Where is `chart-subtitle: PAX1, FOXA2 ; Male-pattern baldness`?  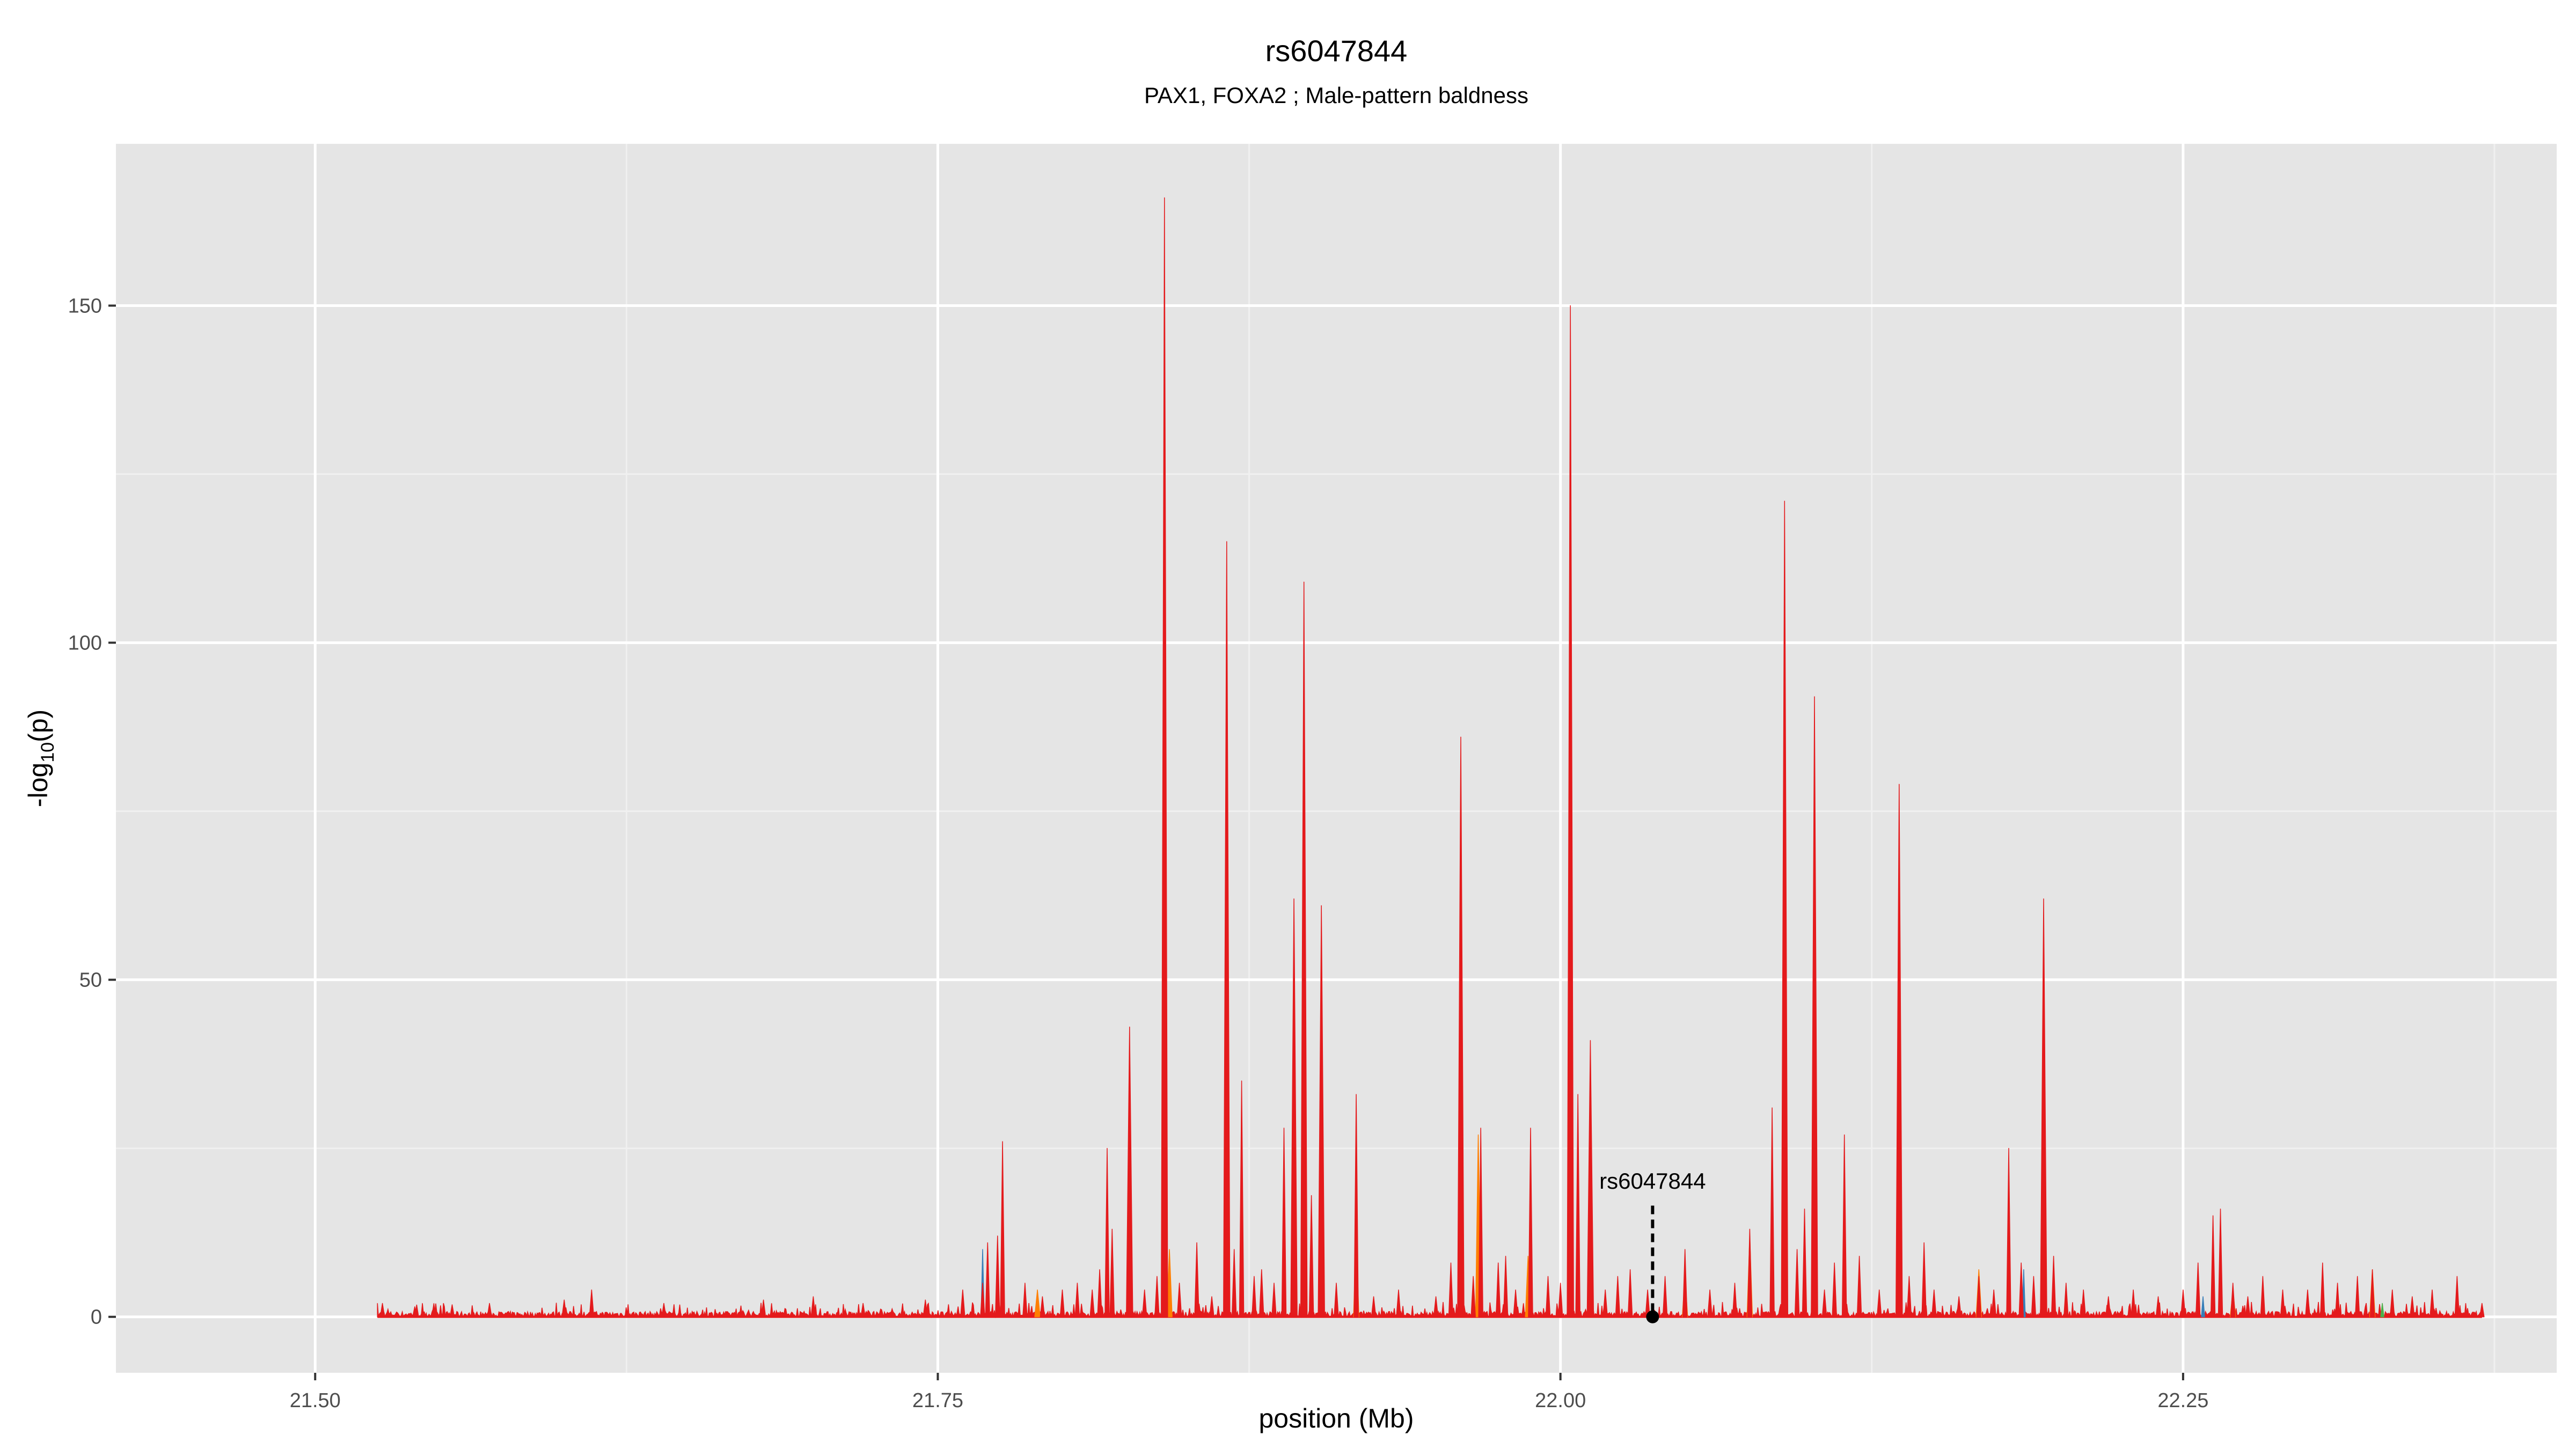 chart-subtitle: PAX1, FOXA2 ; Male-pattern baldness is located at coordinates (1336, 95).